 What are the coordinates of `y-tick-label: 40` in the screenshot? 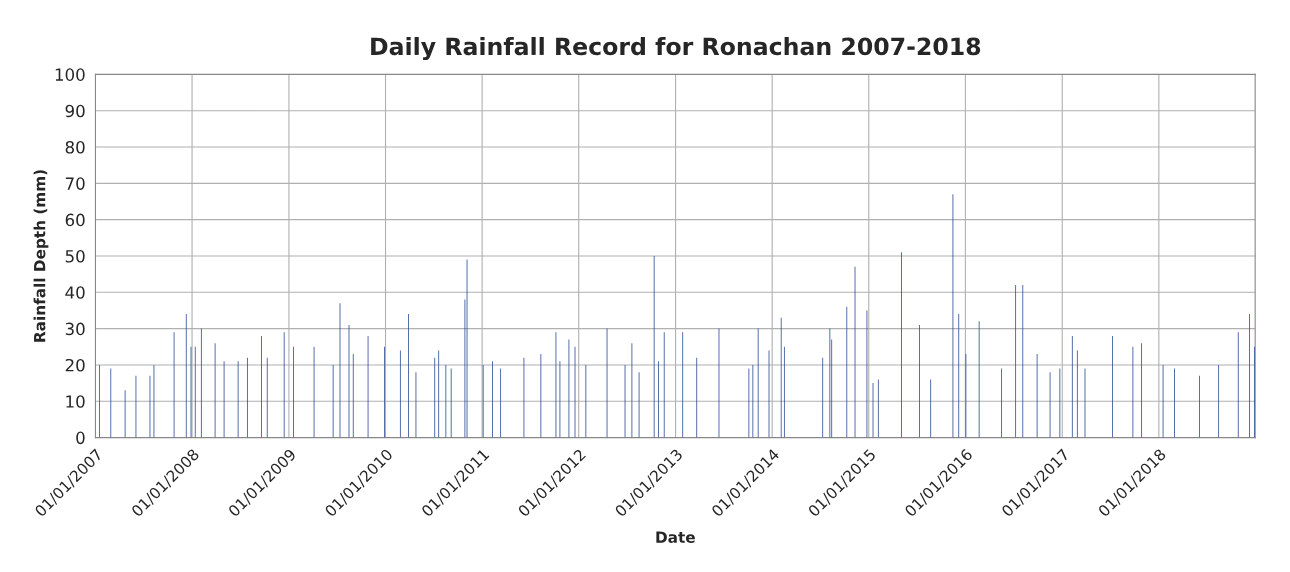 It's located at (75, 292).